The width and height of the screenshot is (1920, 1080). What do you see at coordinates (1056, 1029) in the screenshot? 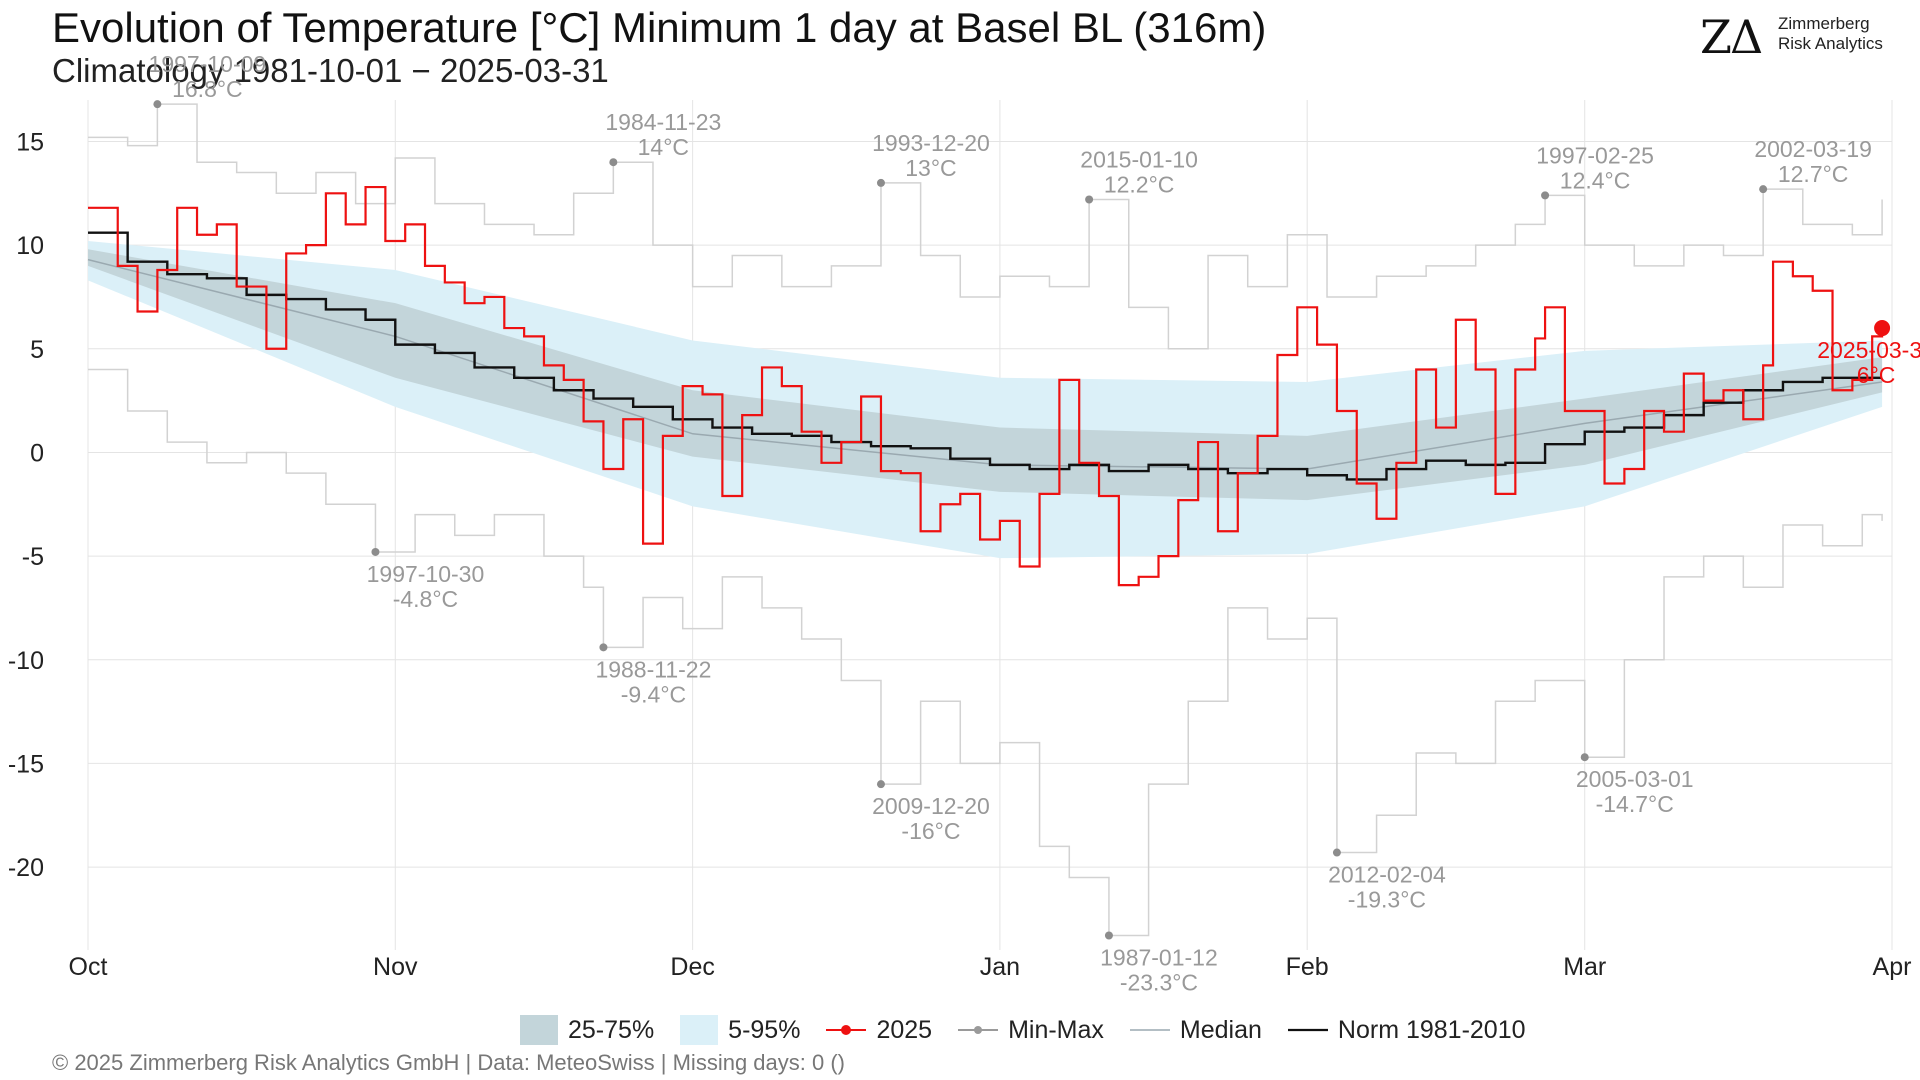
I see `legend-label-minmax: Min-Max` at bounding box center [1056, 1029].